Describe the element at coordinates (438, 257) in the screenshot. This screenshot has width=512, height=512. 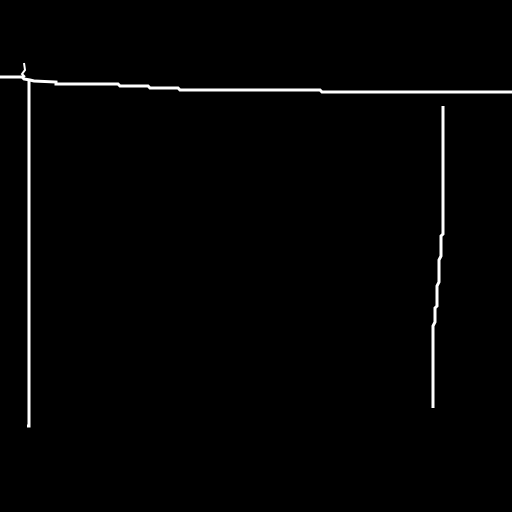
I see `right-vertical-line` at that location.